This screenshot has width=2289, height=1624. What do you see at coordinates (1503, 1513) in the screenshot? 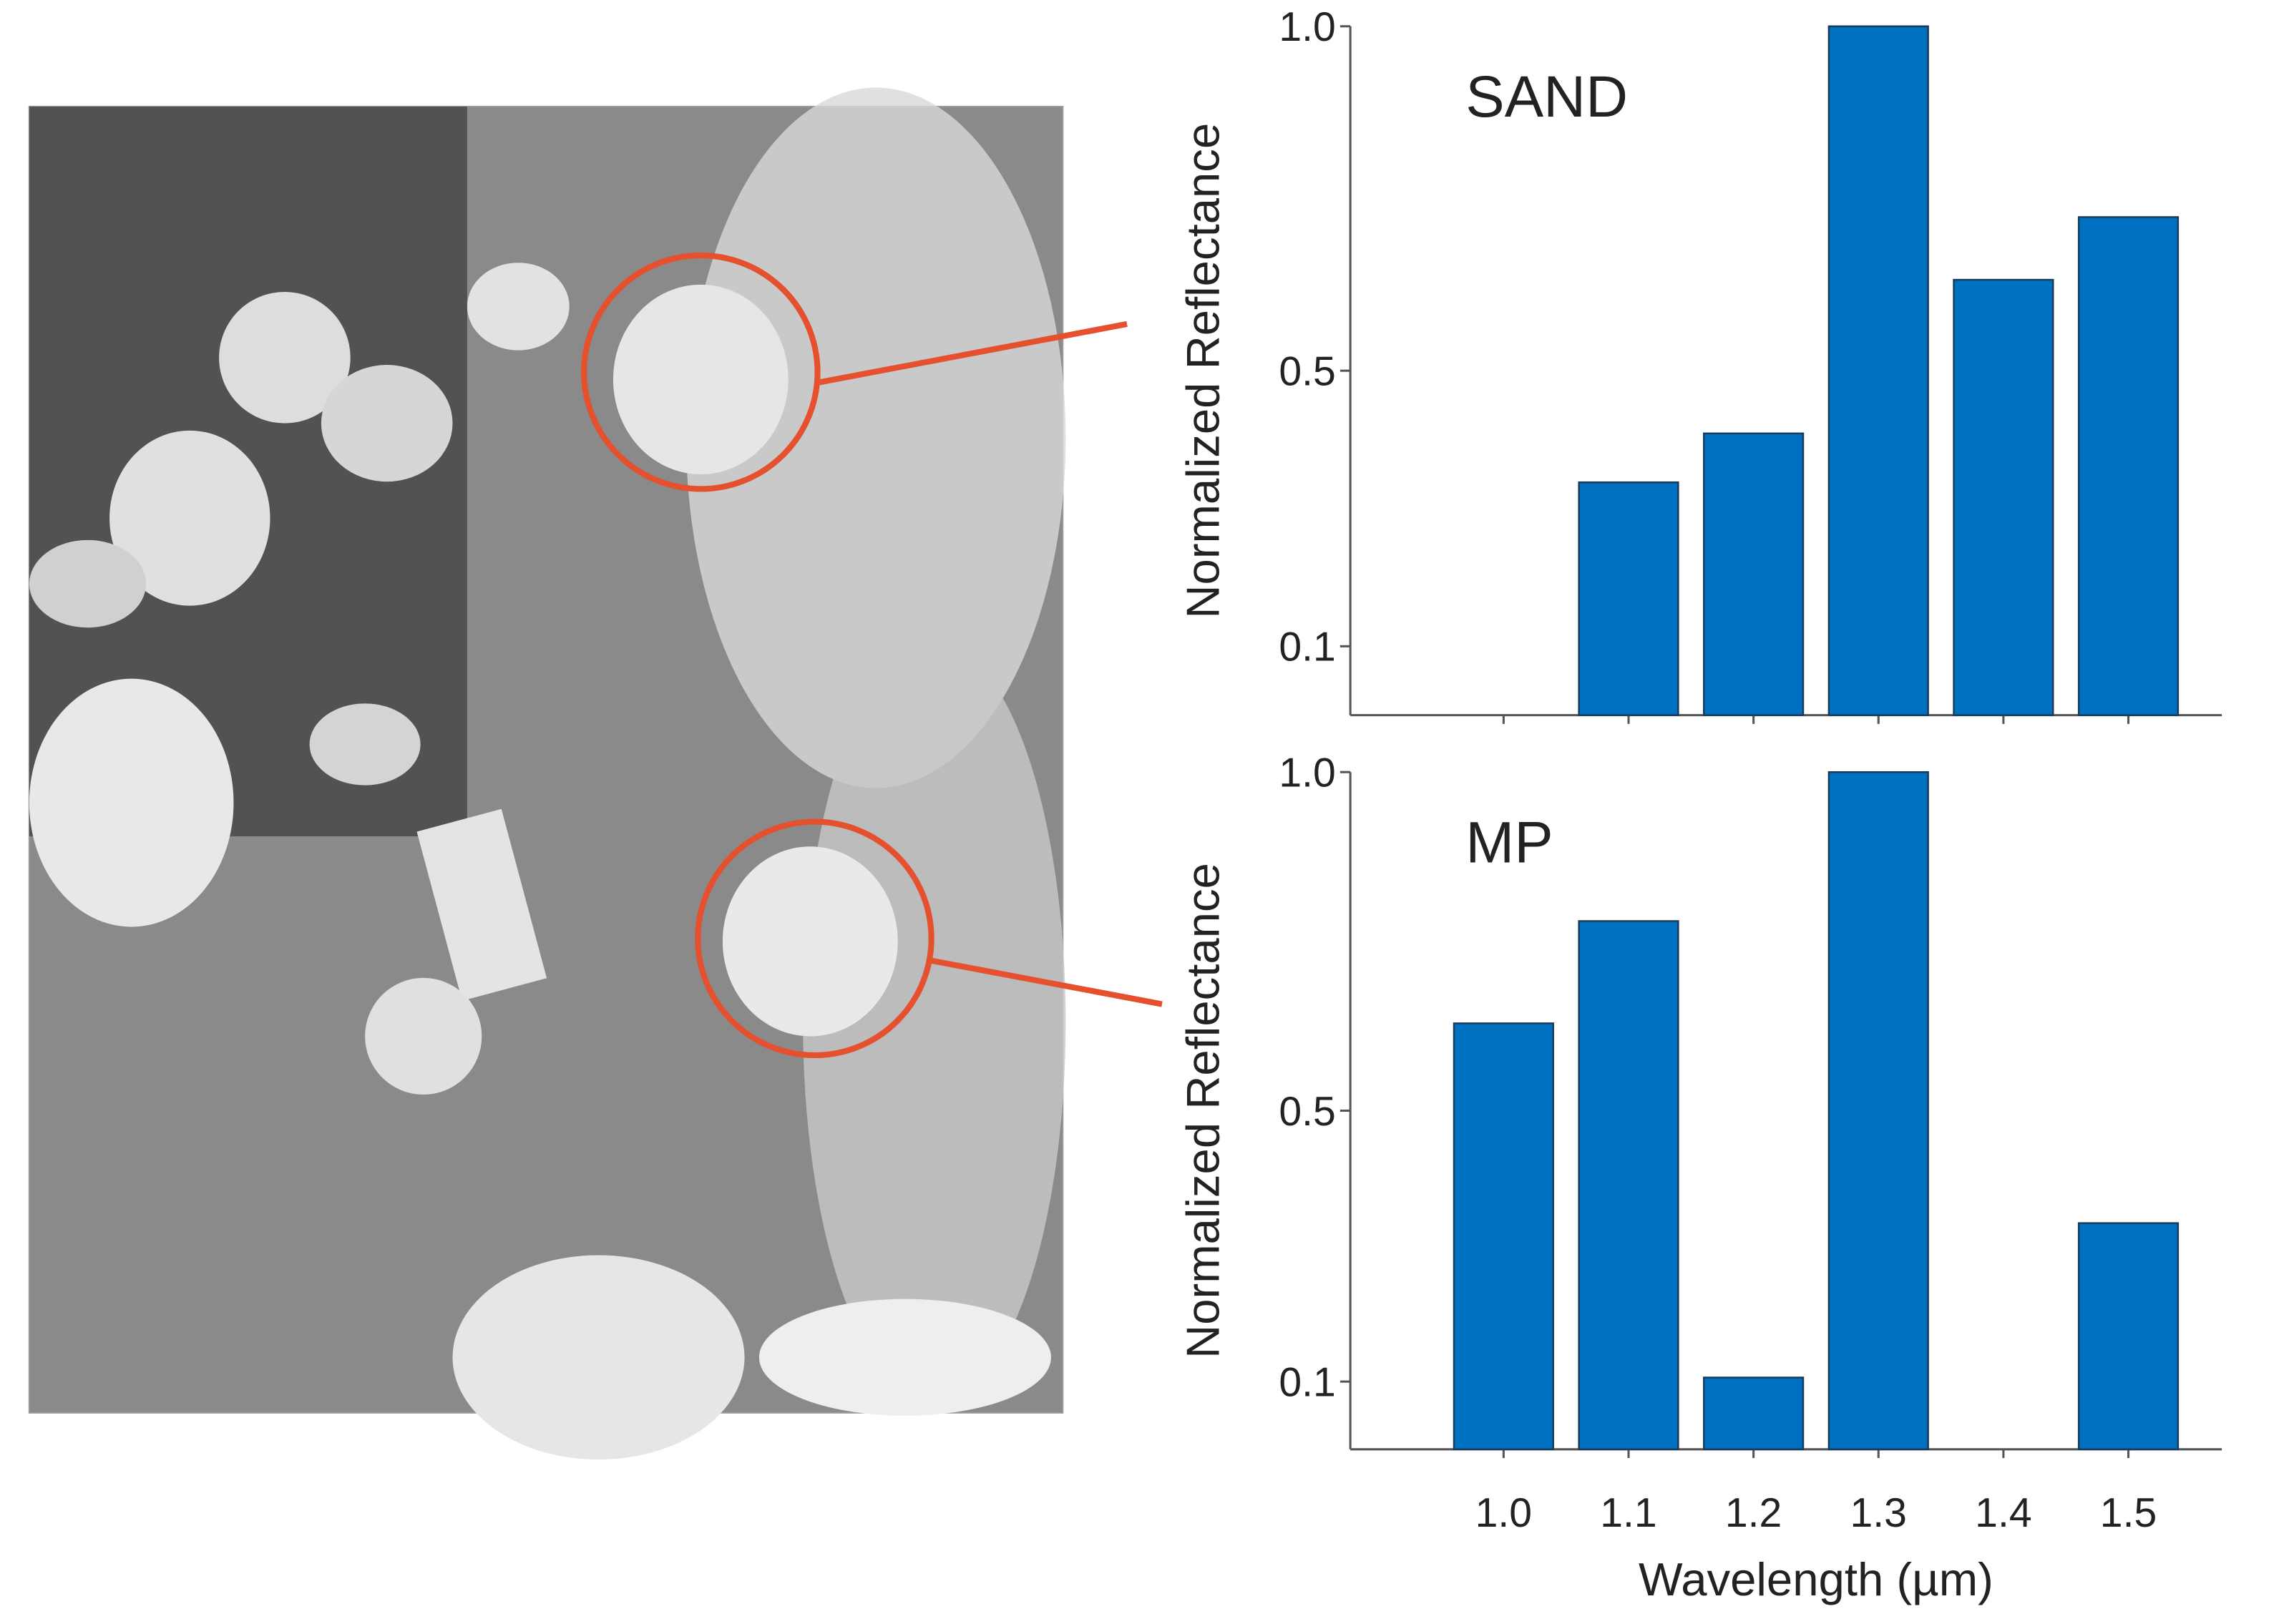
I see `x-tick-label: 1.0` at bounding box center [1503, 1513].